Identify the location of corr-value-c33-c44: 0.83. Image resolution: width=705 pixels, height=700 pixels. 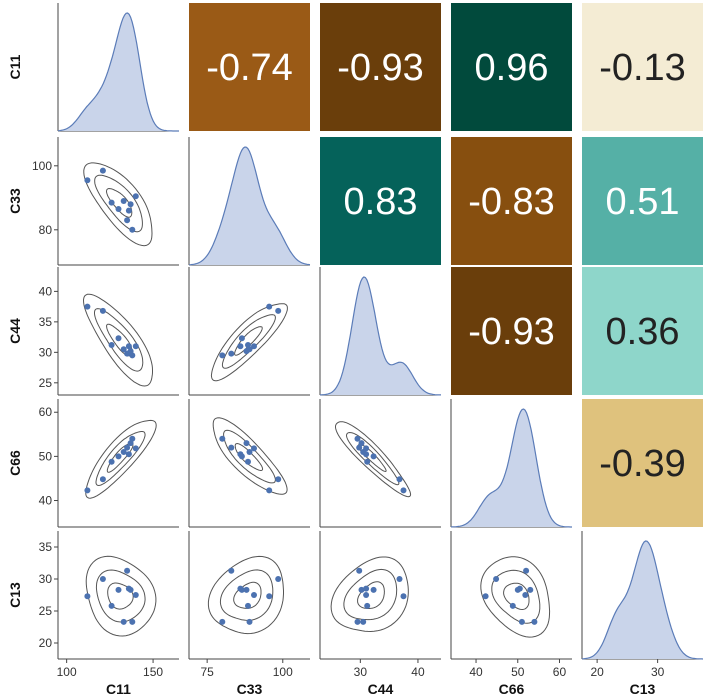
(381, 202).